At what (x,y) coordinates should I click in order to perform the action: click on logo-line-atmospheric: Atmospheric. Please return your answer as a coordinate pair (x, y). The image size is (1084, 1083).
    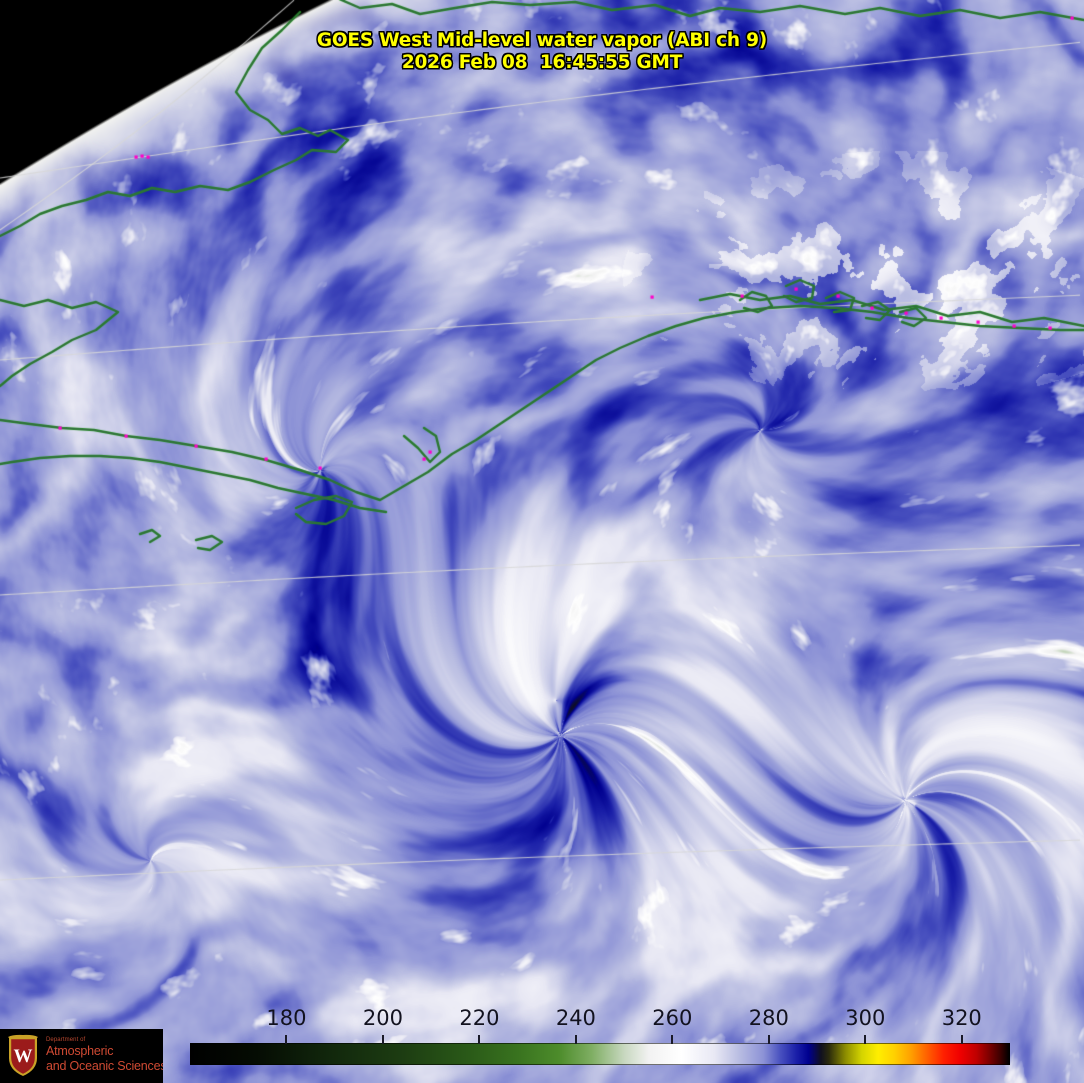
    Looking at the image, I should click on (80, 1051).